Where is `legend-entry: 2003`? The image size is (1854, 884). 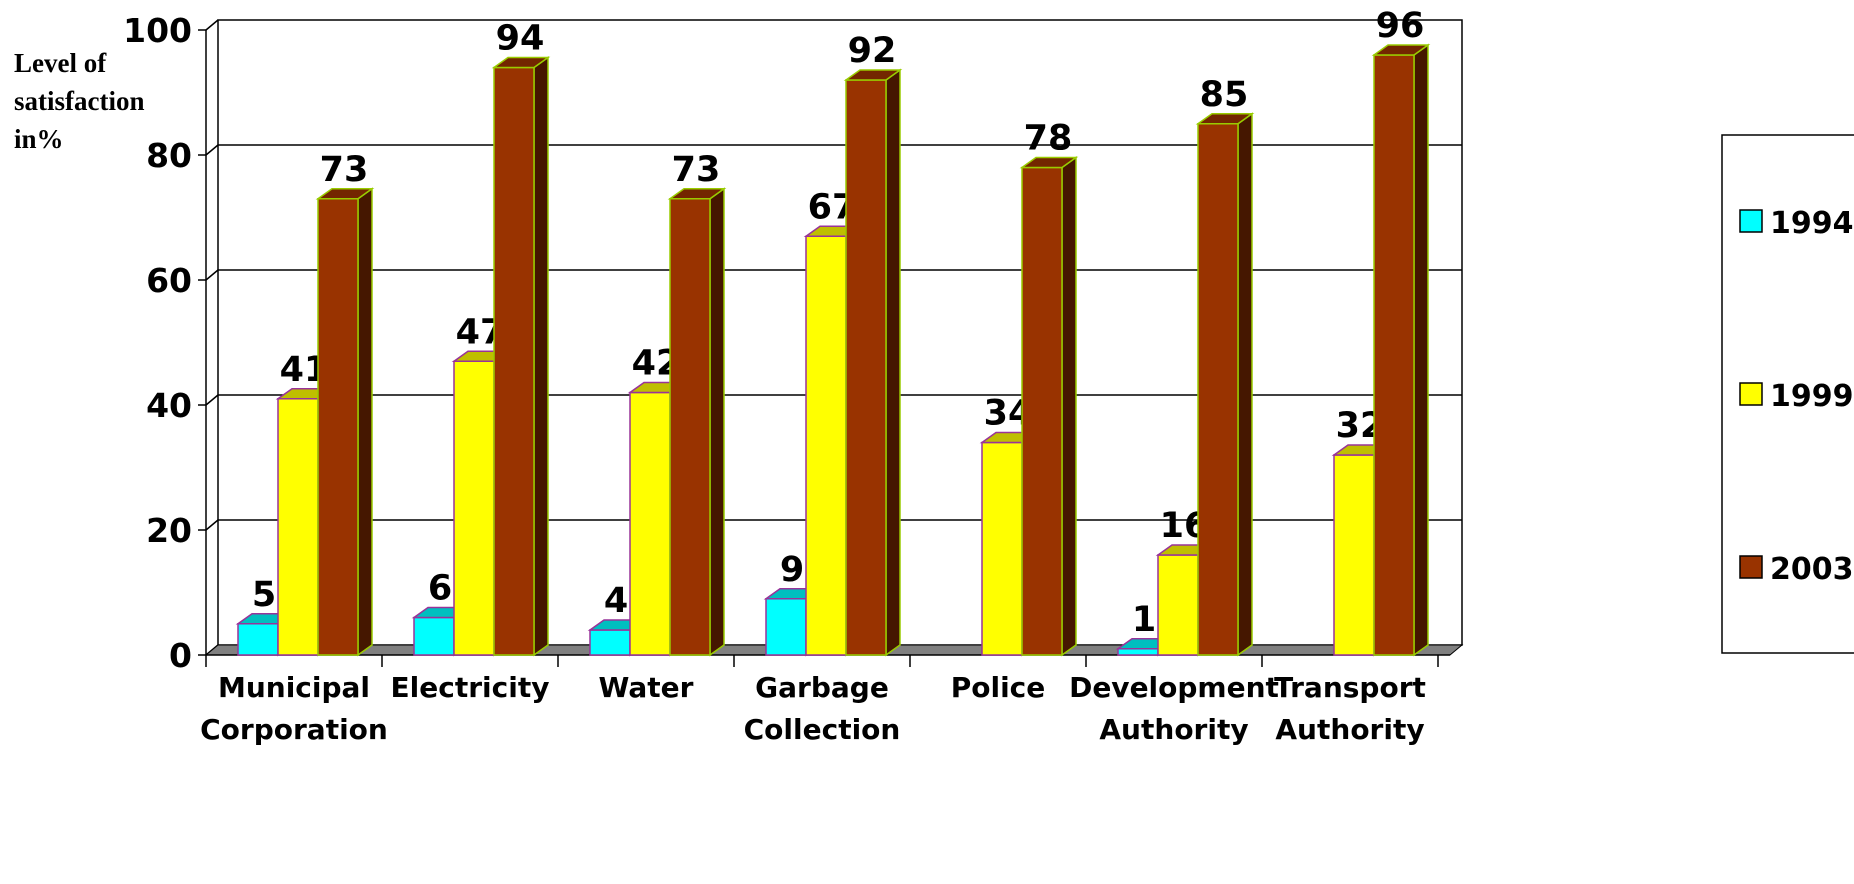 legend-entry: 2003 is located at coordinates (1812, 569).